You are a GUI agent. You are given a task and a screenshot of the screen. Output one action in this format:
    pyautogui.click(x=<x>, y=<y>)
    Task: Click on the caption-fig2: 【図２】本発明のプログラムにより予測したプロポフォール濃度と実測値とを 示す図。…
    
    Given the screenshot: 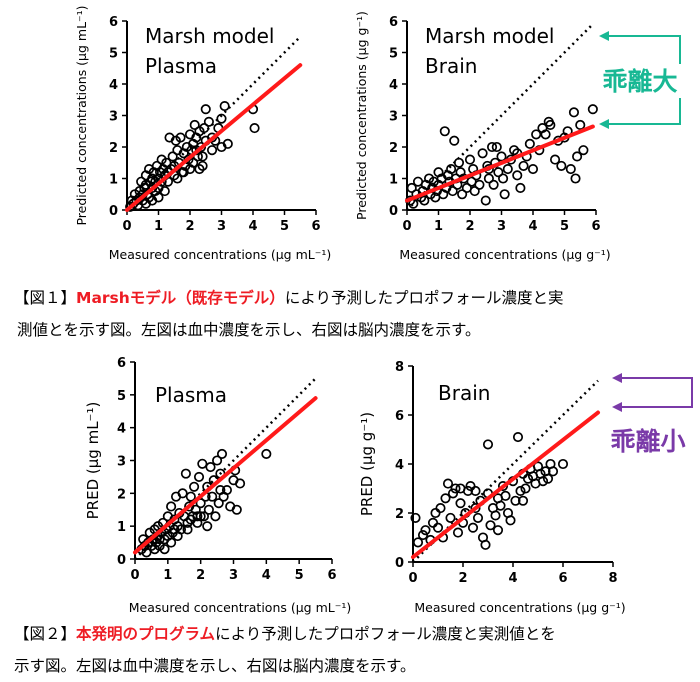 What is the action you would take?
    pyautogui.click(x=354, y=650)
    